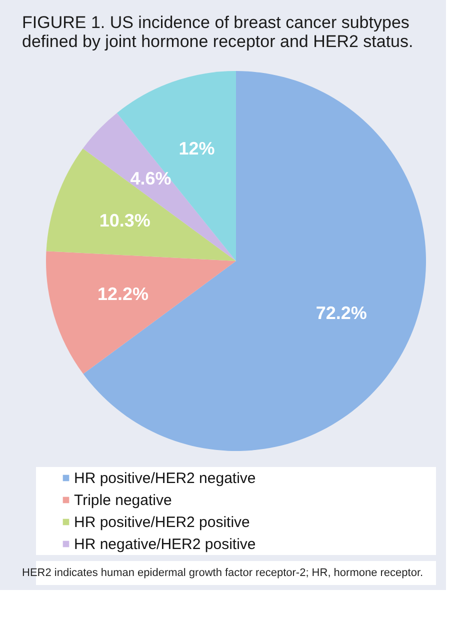 Image resolution: width=463 pixels, height=636 pixels. What do you see at coordinates (223, 573) in the screenshot?
I see `text: HER2 indicates human epidermal growth factor receptor-2; HR, hormone receptor.` at bounding box center [223, 573].